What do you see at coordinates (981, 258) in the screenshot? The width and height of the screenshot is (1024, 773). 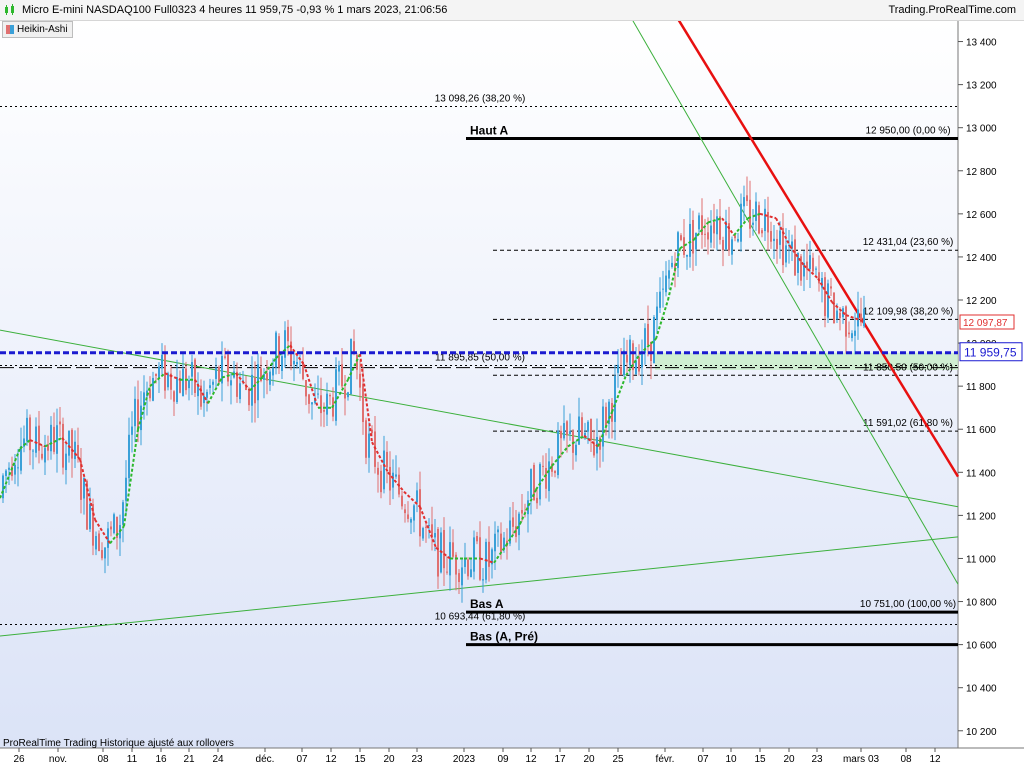 I see `y-tick-label: 12 400` at bounding box center [981, 258].